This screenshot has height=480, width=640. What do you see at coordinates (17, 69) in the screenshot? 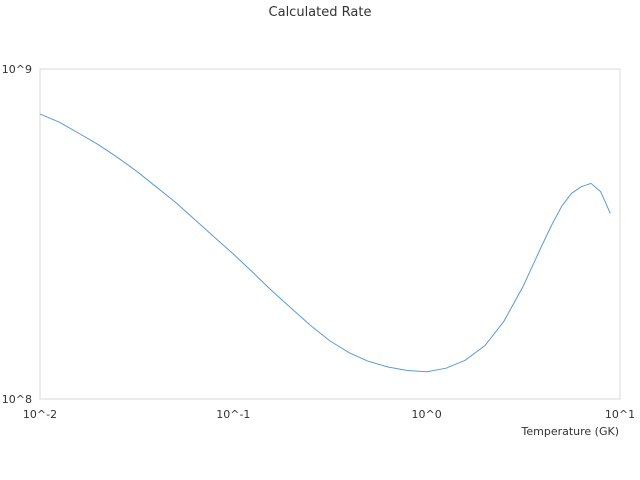
I see `y-tick-label: 10^9` at bounding box center [17, 69].